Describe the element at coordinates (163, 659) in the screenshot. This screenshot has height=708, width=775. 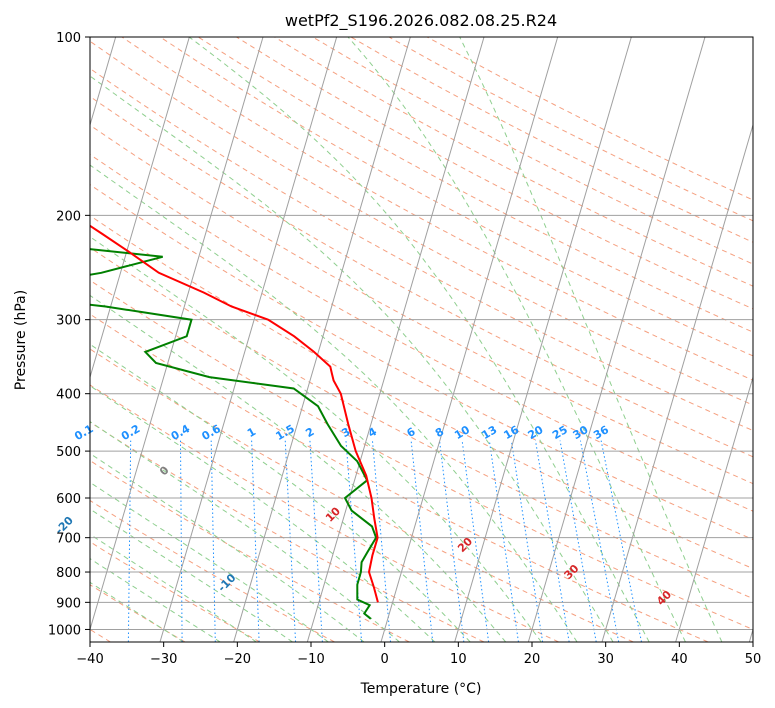
I see `x-tick-label: −30` at that location.